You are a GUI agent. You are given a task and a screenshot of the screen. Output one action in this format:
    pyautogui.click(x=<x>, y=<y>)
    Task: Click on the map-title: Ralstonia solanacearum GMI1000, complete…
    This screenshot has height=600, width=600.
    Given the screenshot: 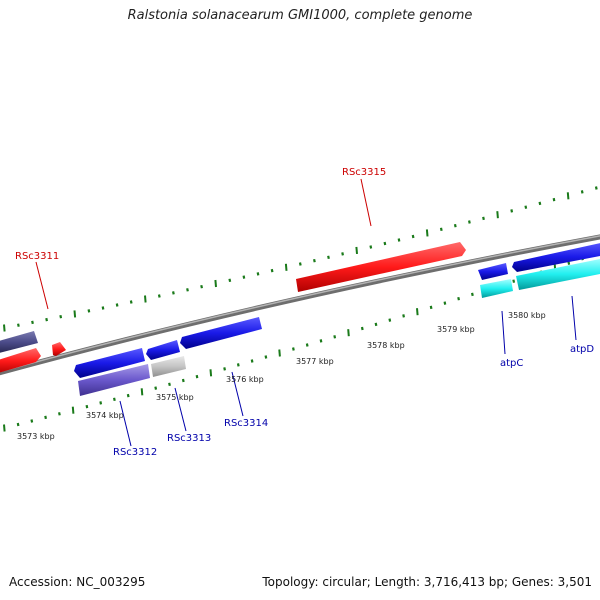 What is the action you would take?
    pyautogui.click(x=300, y=15)
    